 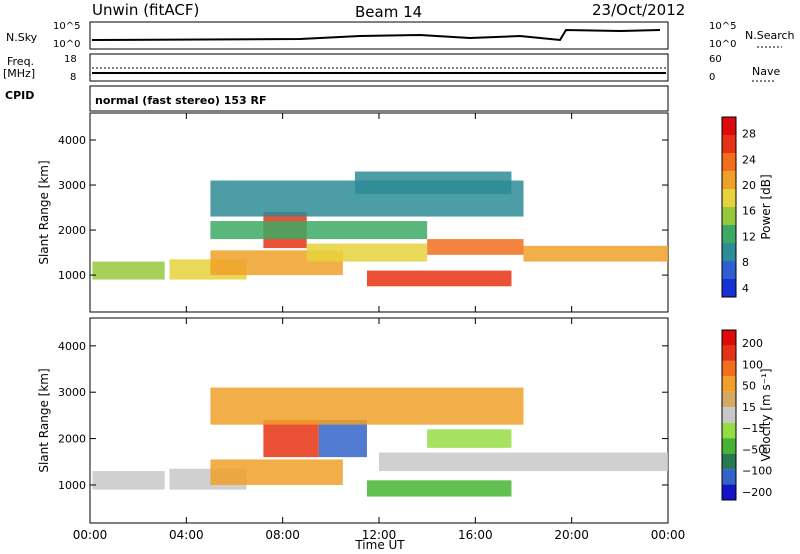 I want to click on xtick-label: 04:00, so click(x=186, y=535).